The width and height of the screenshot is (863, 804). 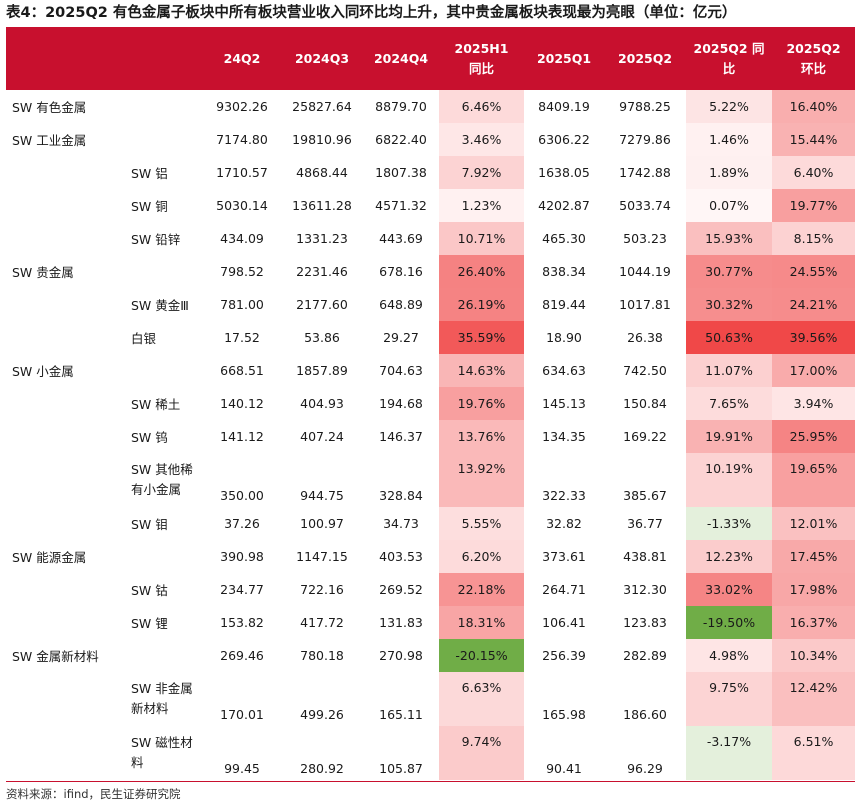 I want to click on value-cell: 6.46%, so click(x=481, y=106).